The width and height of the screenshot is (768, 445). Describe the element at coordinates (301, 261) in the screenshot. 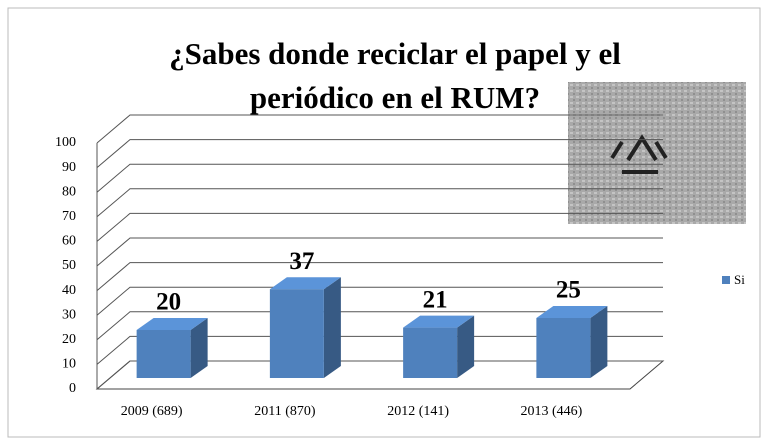

I see `data-label: 37` at that location.